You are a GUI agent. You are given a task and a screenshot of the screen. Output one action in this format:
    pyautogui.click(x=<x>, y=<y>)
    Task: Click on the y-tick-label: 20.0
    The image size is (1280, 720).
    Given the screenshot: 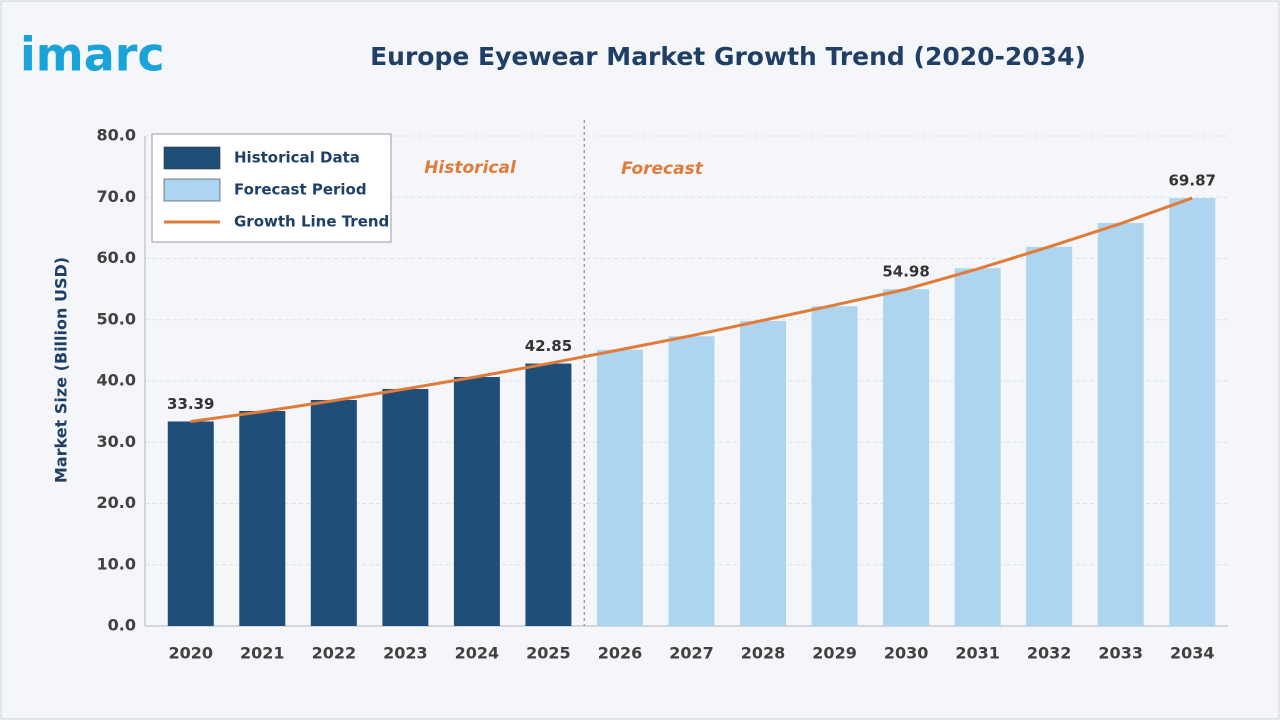 What is the action you would take?
    pyautogui.click(x=116, y=502)
    